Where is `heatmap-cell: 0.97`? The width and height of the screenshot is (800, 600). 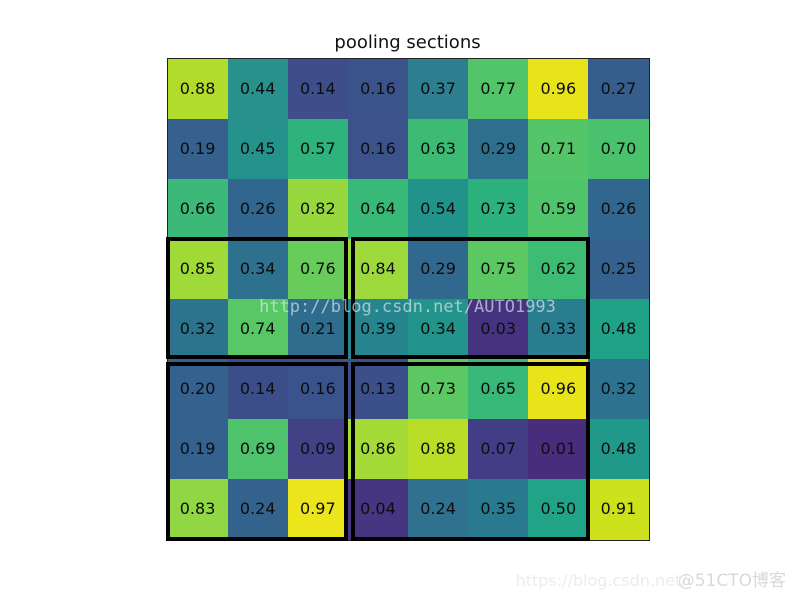
heatmap-cell: 0.97 is located at coordinates (317, 509).